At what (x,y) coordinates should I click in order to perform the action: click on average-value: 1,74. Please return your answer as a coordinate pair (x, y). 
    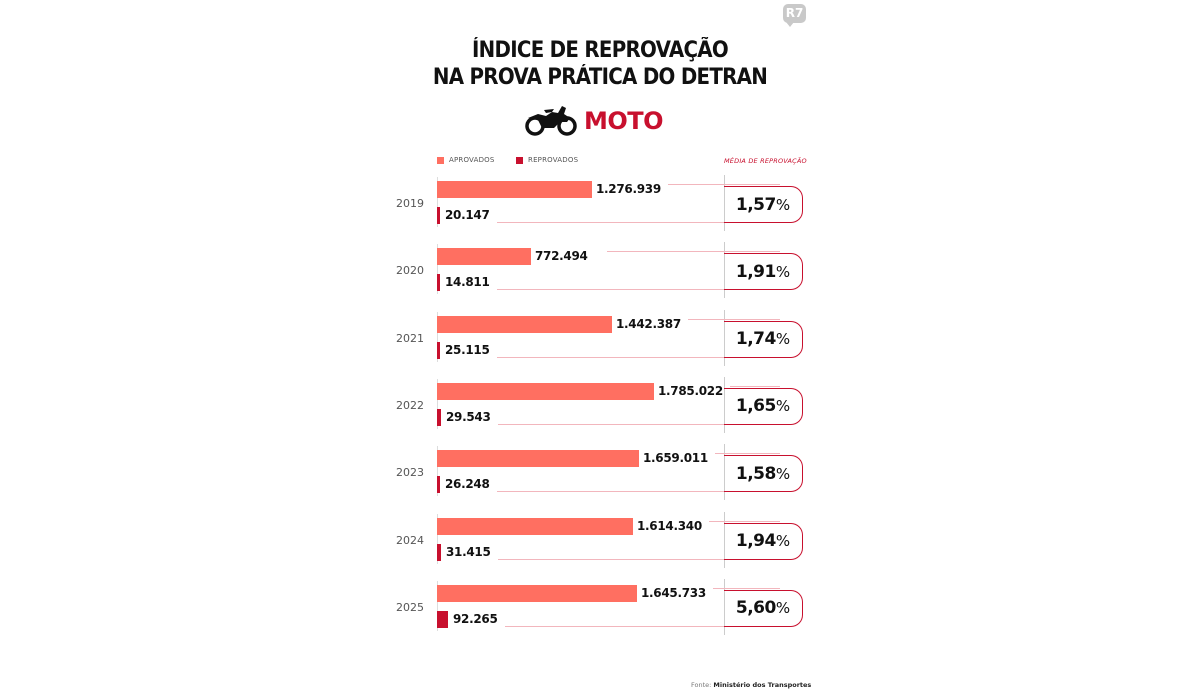
    Looking at the image, I should click on (755, 339).